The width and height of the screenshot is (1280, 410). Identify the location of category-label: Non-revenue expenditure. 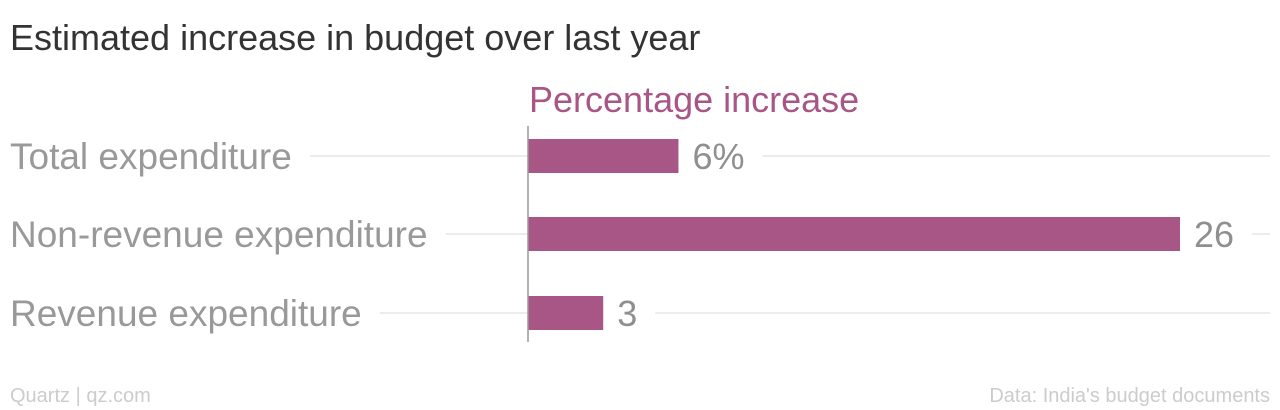
(219, 234).